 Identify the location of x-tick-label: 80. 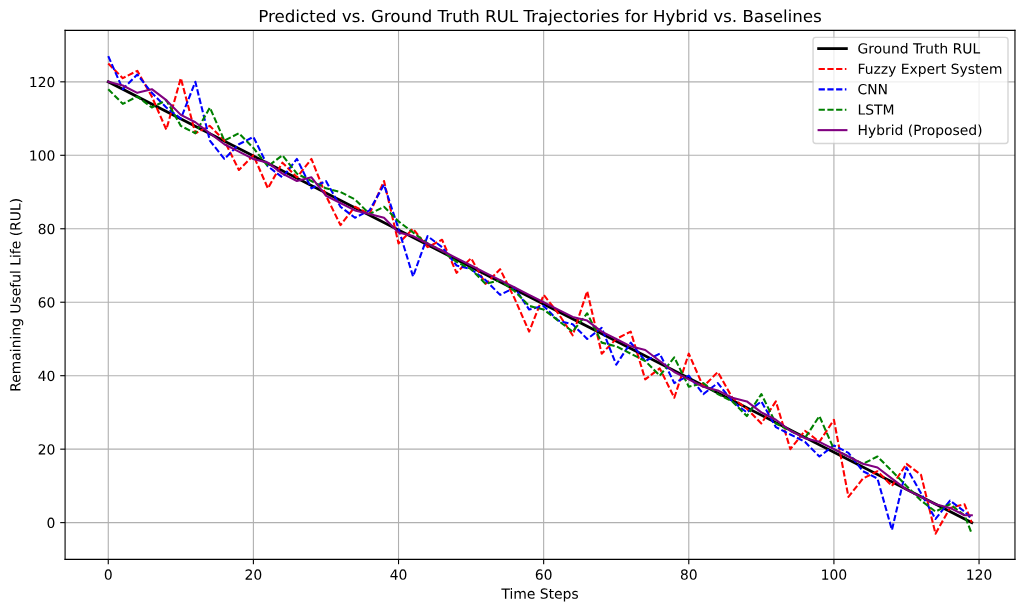
(688, 574).